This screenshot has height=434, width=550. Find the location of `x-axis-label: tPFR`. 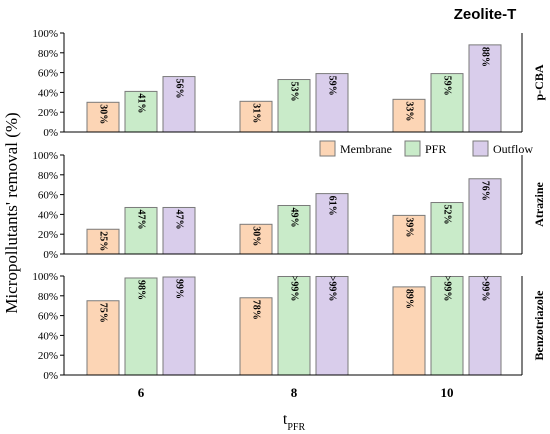

x-axis-label: tPFR is located at coordinates (294, 422).